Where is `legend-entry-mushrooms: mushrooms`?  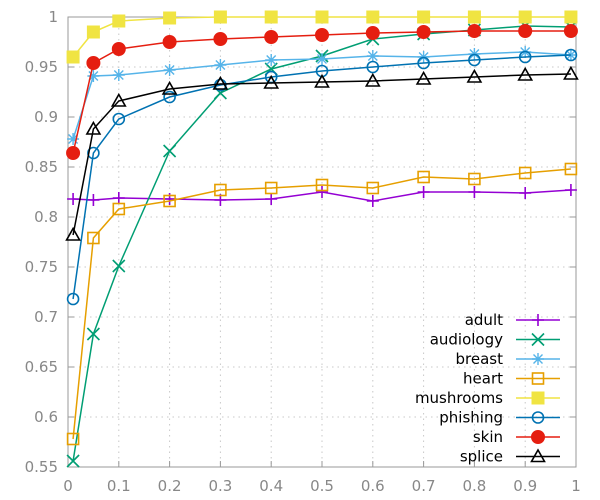 legend-entry-mushrooms: mushrooms is located at coordinates (487, 398).